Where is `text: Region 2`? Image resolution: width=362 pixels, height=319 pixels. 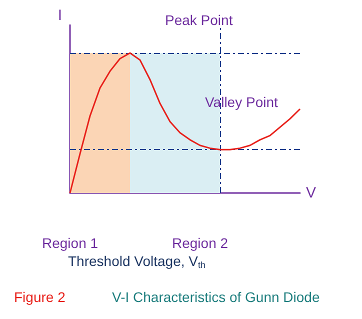
text: Region 2 is located at coordinates (200, 243).